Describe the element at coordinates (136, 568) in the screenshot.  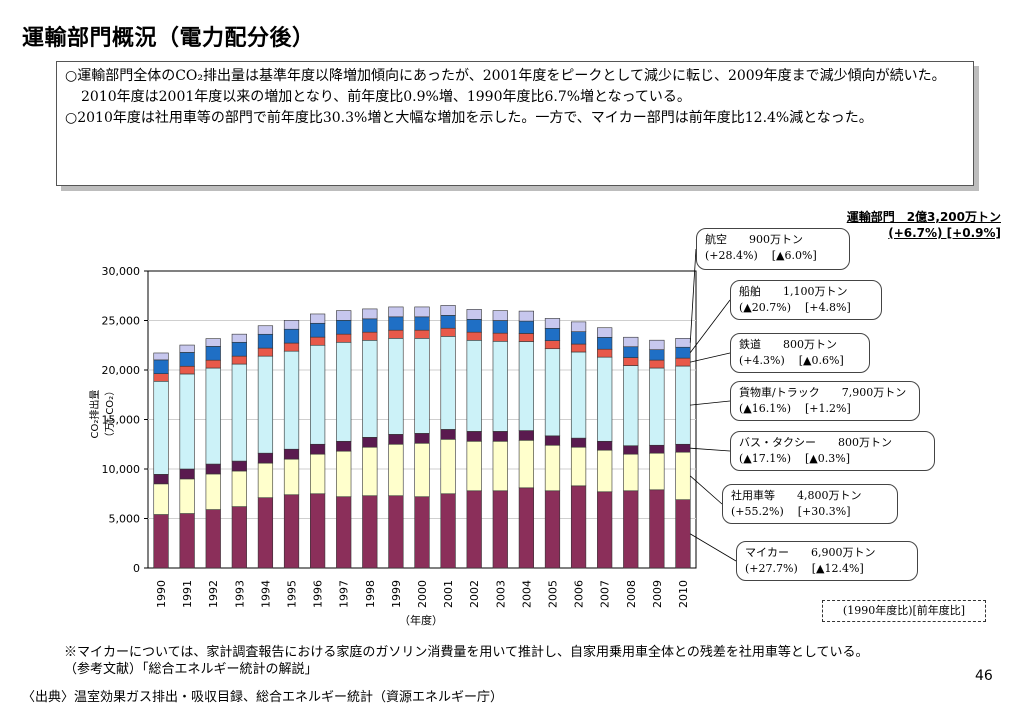
I see `y-tick-label: 0` at that location.